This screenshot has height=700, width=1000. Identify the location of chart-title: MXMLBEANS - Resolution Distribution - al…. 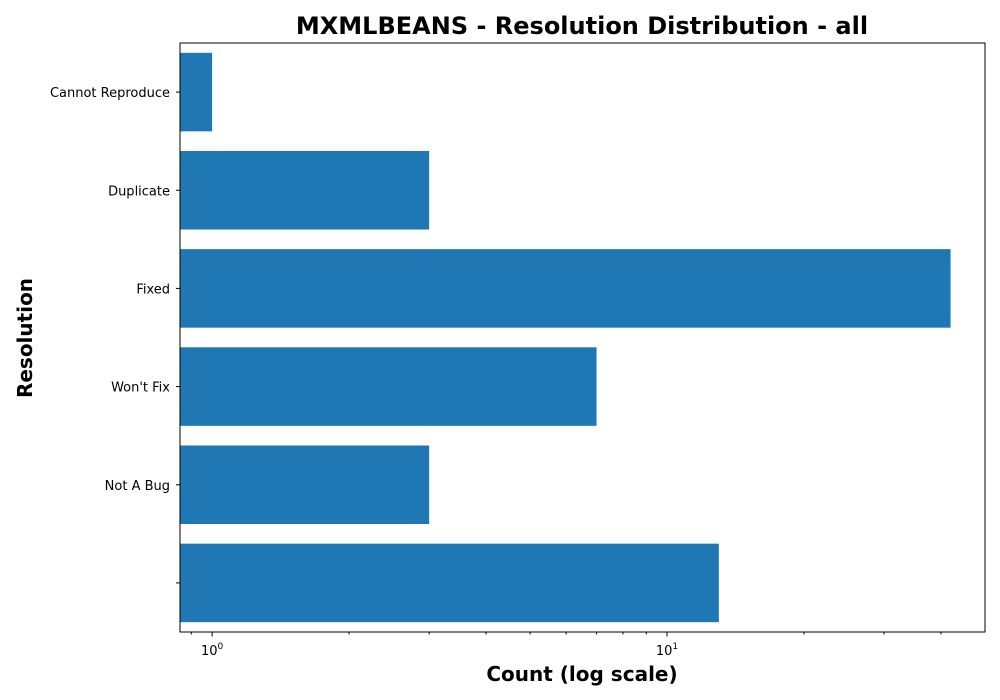
(582, 26).